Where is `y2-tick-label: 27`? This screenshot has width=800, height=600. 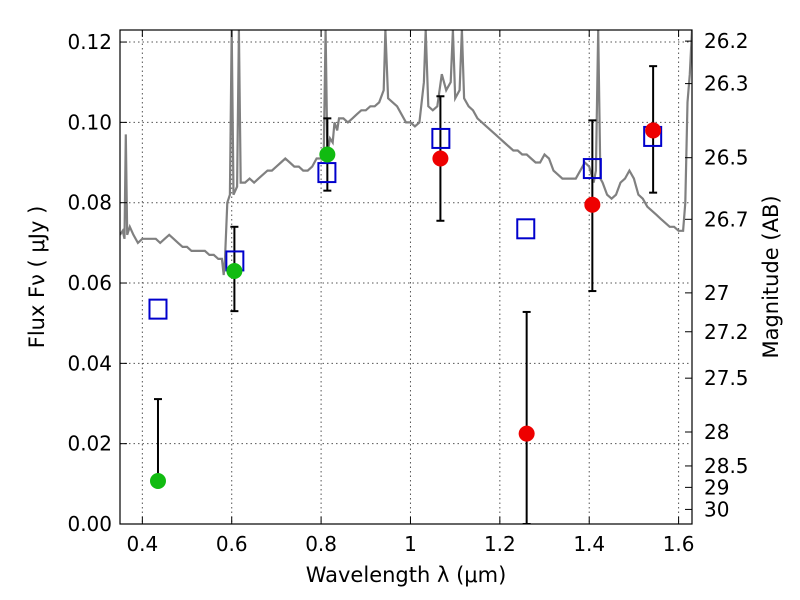 y2-tick-label: 27 is located at coordinates (716, 293).